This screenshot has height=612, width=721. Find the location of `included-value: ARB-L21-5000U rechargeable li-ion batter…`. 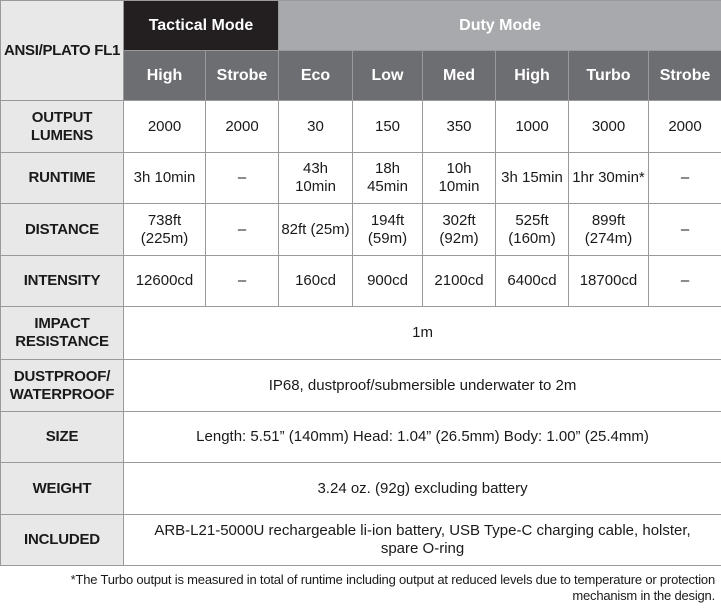

included-value: ARB-L21-5000U rechargeable li-ion batter… is located at coordinates (421, 540).